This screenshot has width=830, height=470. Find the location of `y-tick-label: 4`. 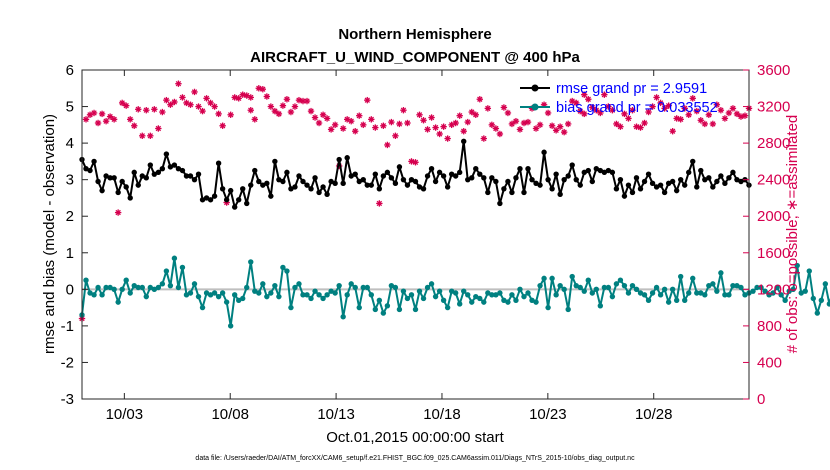

y-tick-label: 4 is located at coordinates (70, 143).